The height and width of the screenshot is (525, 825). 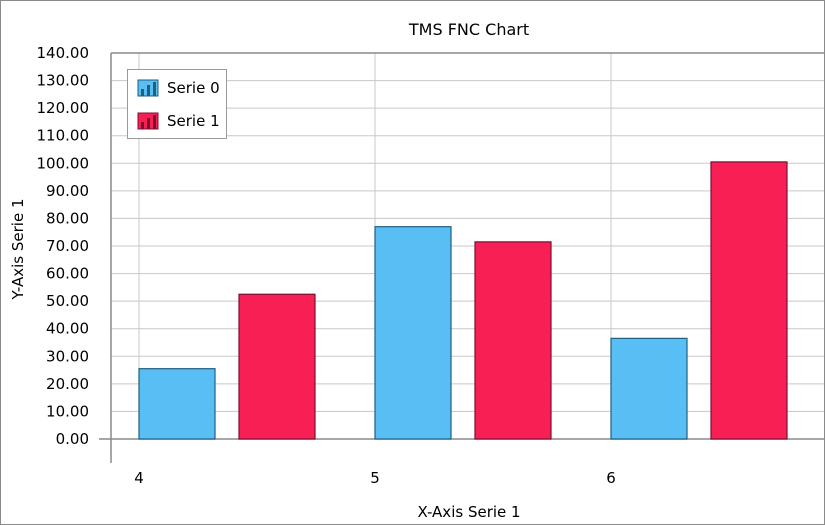 I want to click on y-tick-label: 60.00, so click(x=67, y=274).